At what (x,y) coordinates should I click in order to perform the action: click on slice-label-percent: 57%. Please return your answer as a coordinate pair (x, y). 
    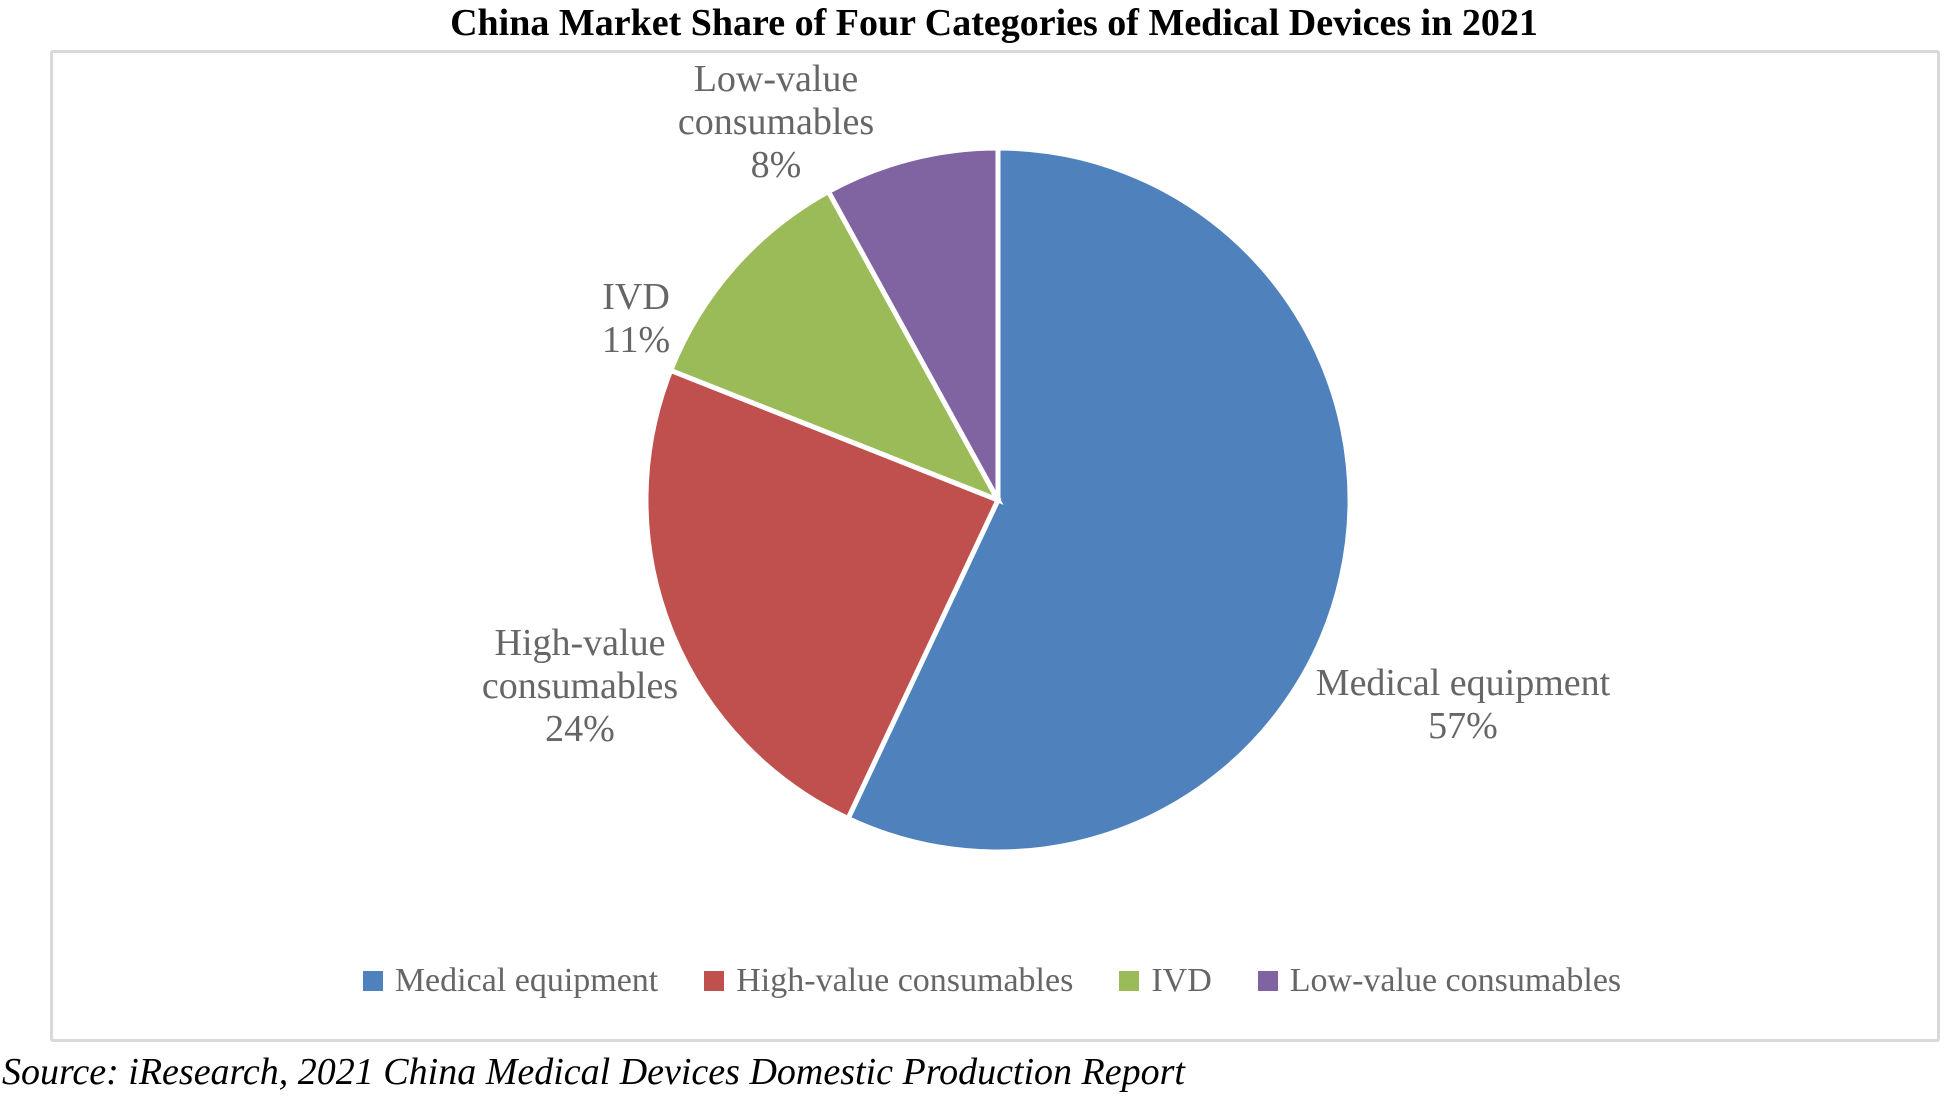
    Looking at the image, I should click on (1463, 726).